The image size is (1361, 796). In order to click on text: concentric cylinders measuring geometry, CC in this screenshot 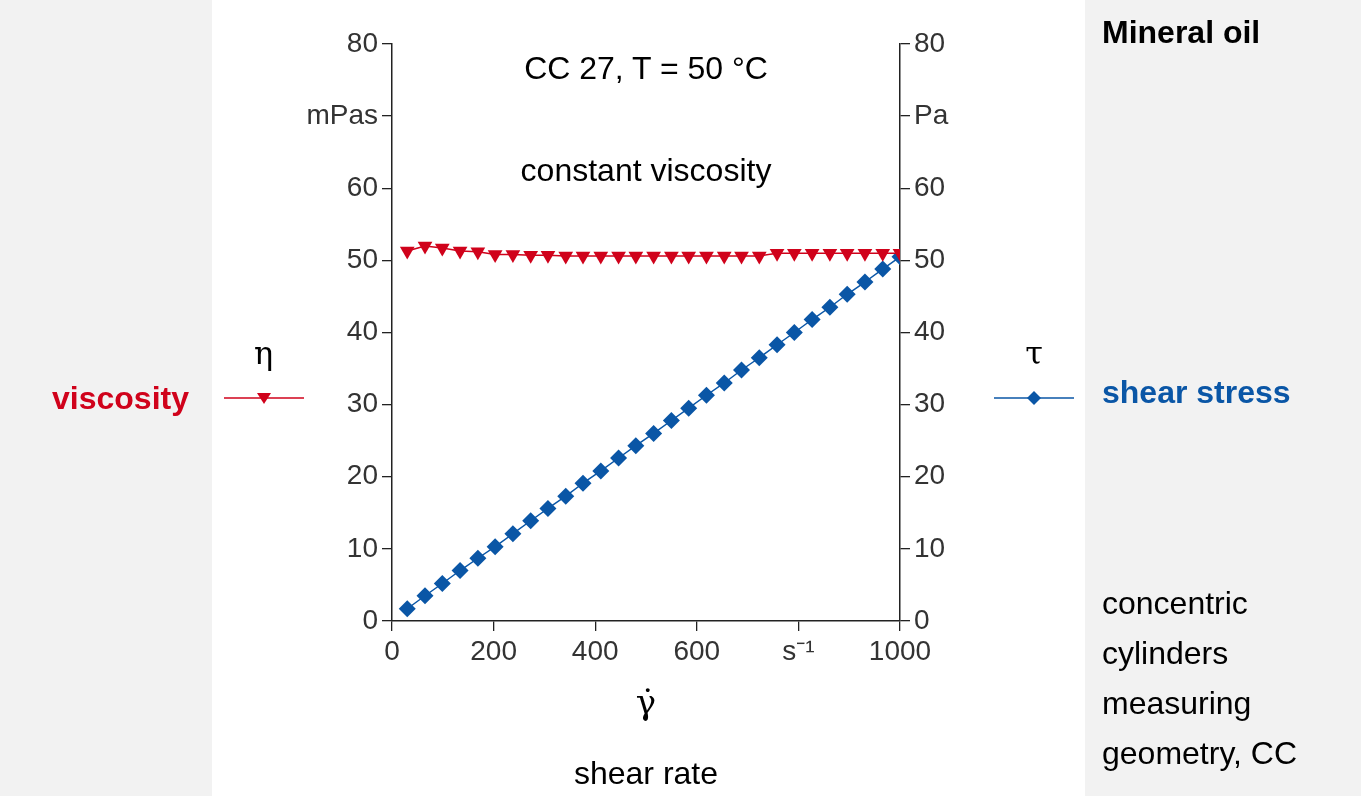, I will do `click(1200, 678)`.